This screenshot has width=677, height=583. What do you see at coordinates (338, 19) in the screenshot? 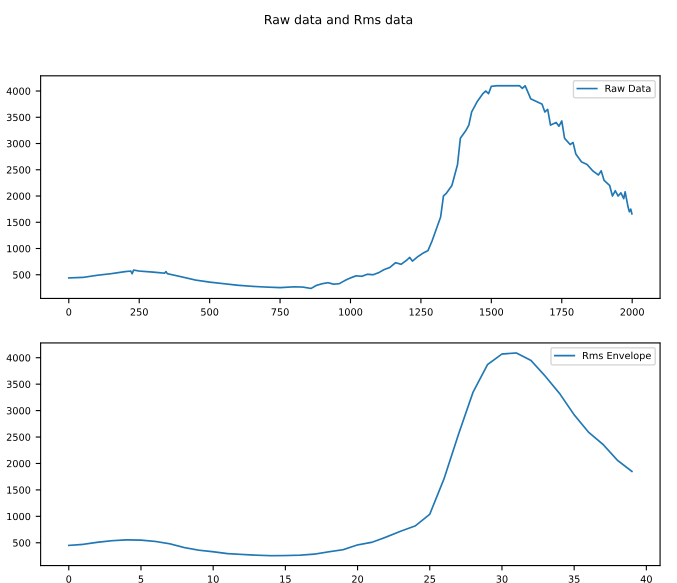
I see `chart-title: Raw data and Rms data` at bounding box center [338, 19].